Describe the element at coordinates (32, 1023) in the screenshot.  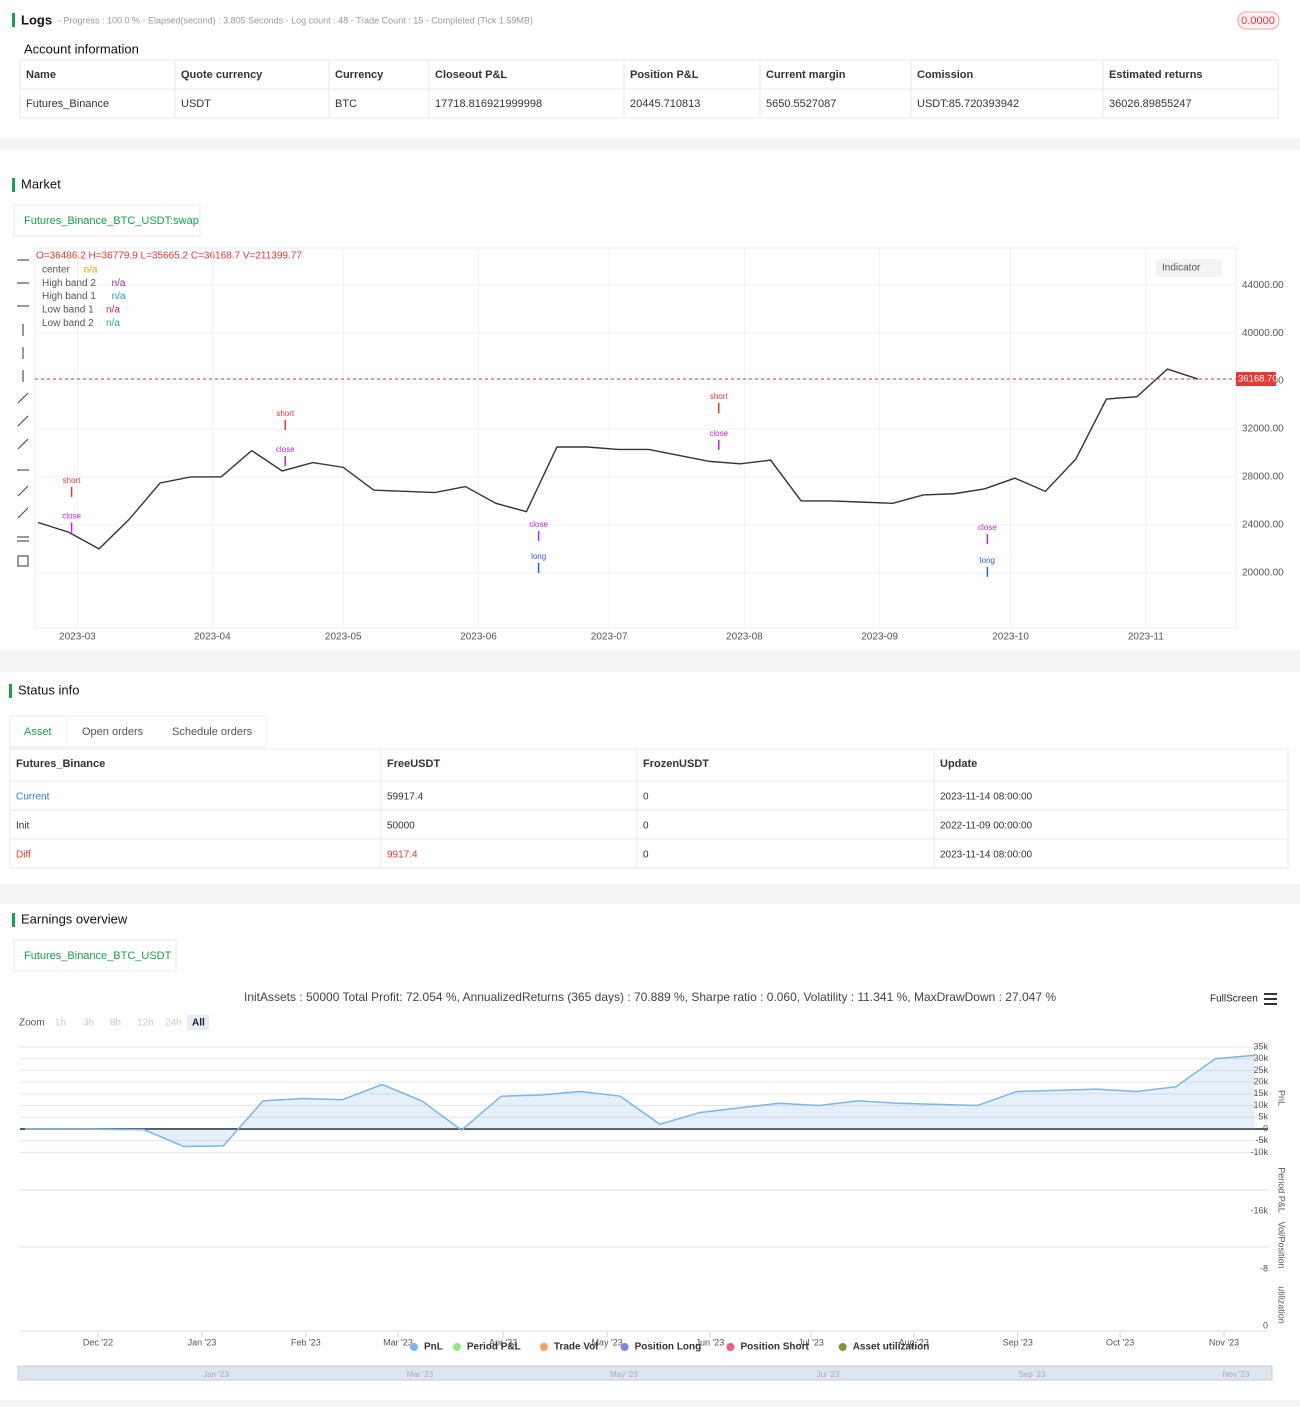
I see `zoom-label: Zoom` at that location.